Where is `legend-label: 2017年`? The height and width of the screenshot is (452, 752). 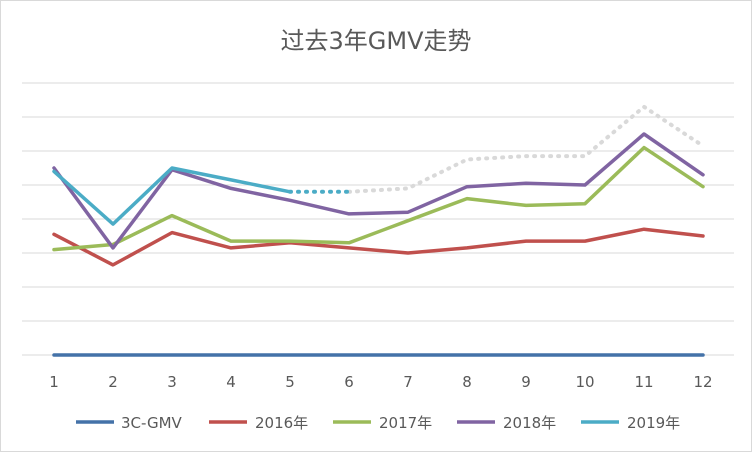
legend-label: 2017年 is located at coordinates (405, 423).